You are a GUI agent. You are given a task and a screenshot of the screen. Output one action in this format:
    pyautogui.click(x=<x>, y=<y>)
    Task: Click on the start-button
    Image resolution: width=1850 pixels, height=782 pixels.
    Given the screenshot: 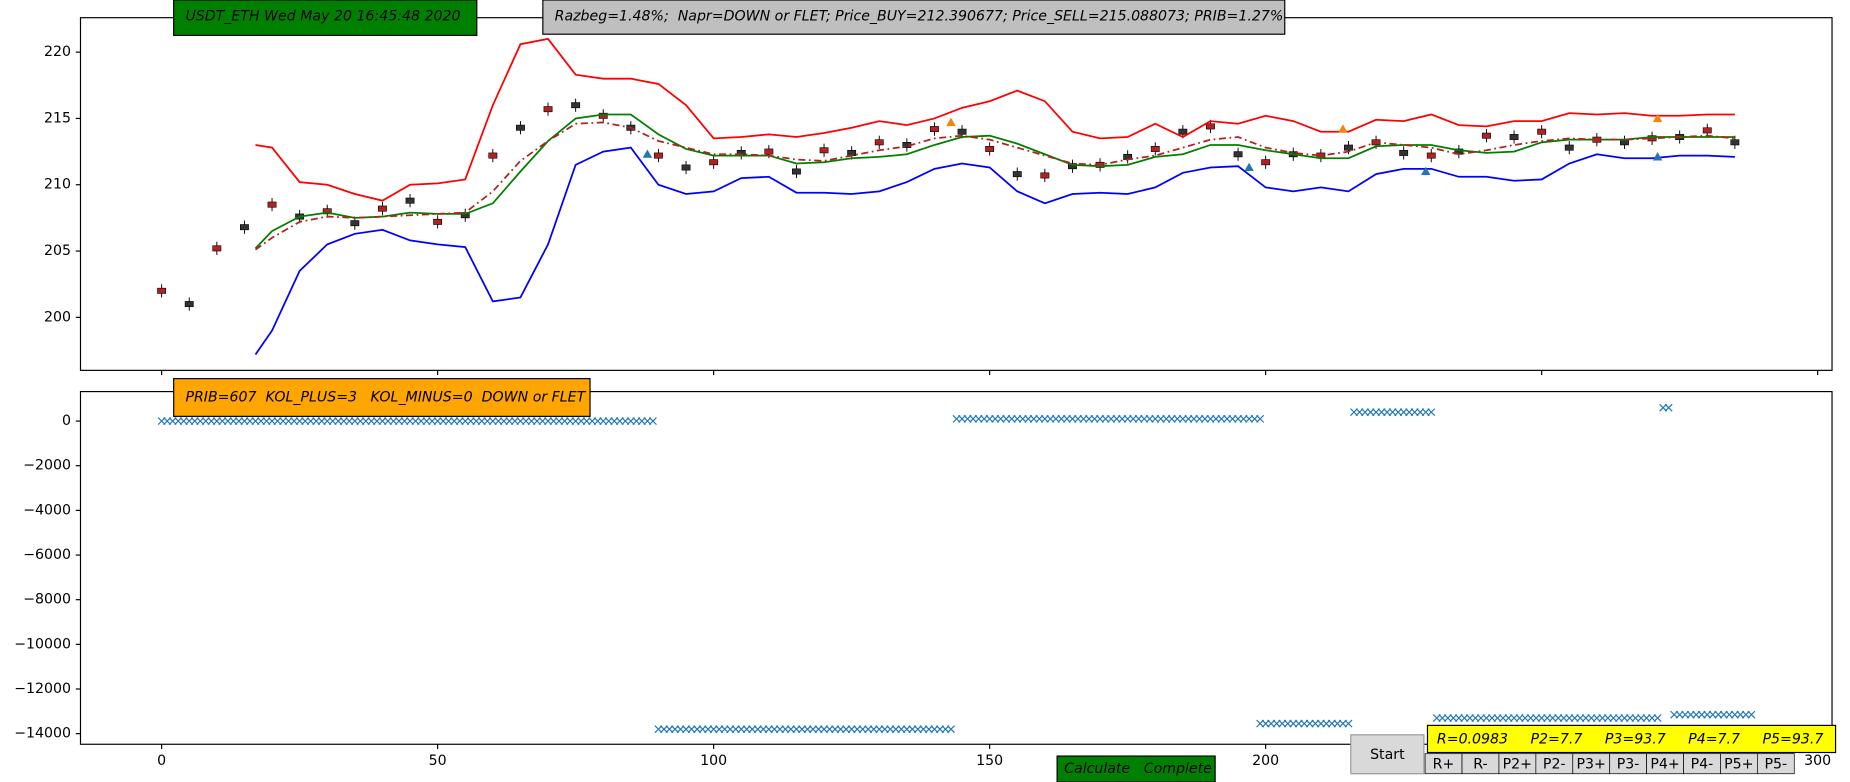 What is the action you would take?
    pyautogui.click(x=1387, y=754)
    